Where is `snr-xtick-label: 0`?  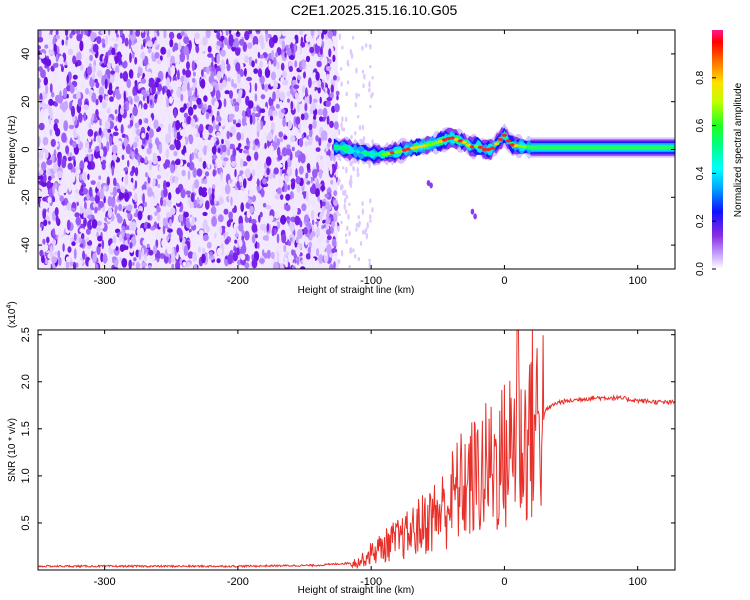
snr-xtick-label: 0 is located at coordinates (504, 582).